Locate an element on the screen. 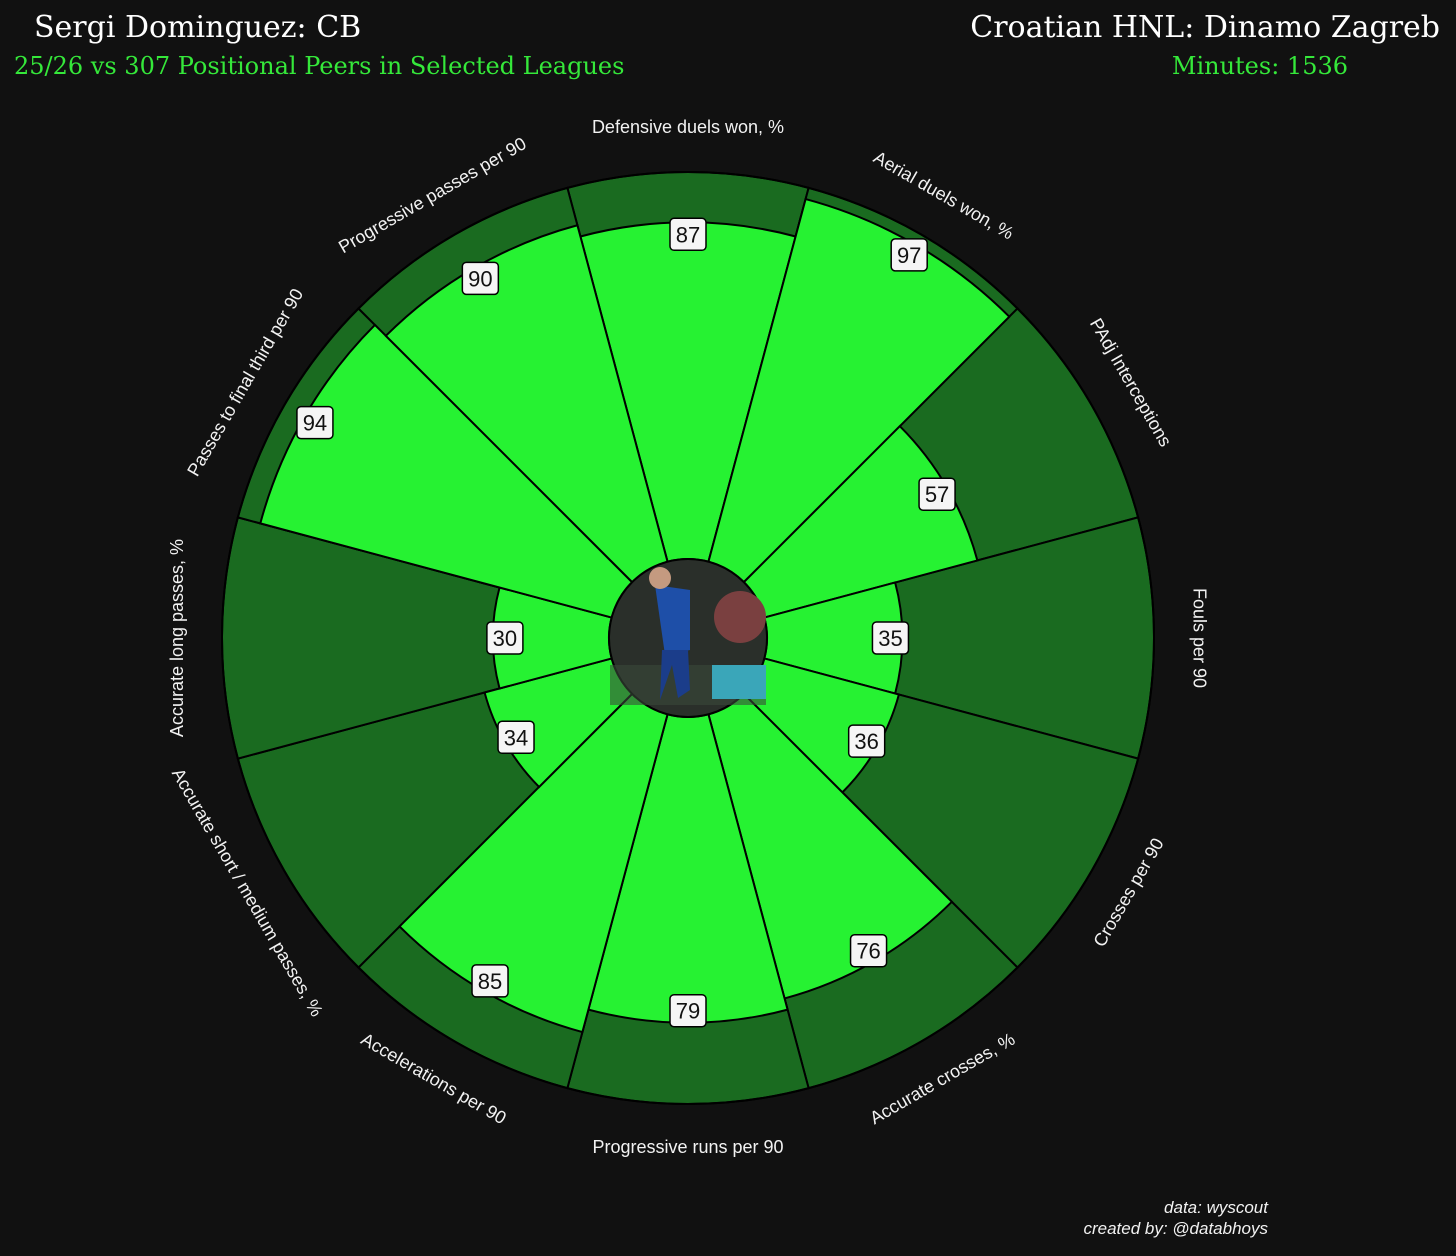  value-label-padj-interceptions: 57 is located at coordinates (937, 494).